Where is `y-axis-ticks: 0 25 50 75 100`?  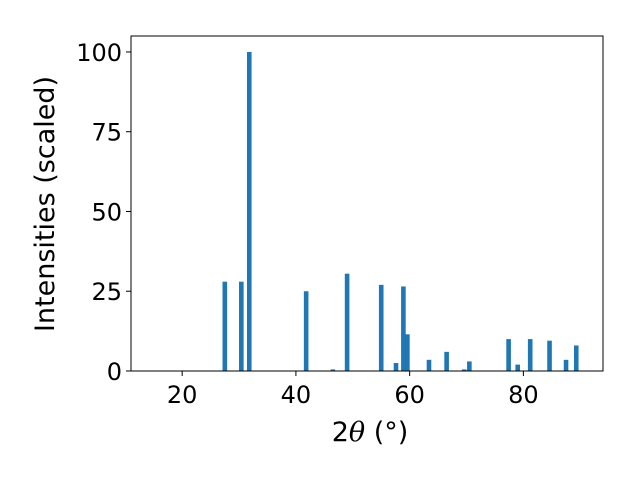 y-axis-ticks: 0 25 50 75 100 is located at coordinates (103, 212).